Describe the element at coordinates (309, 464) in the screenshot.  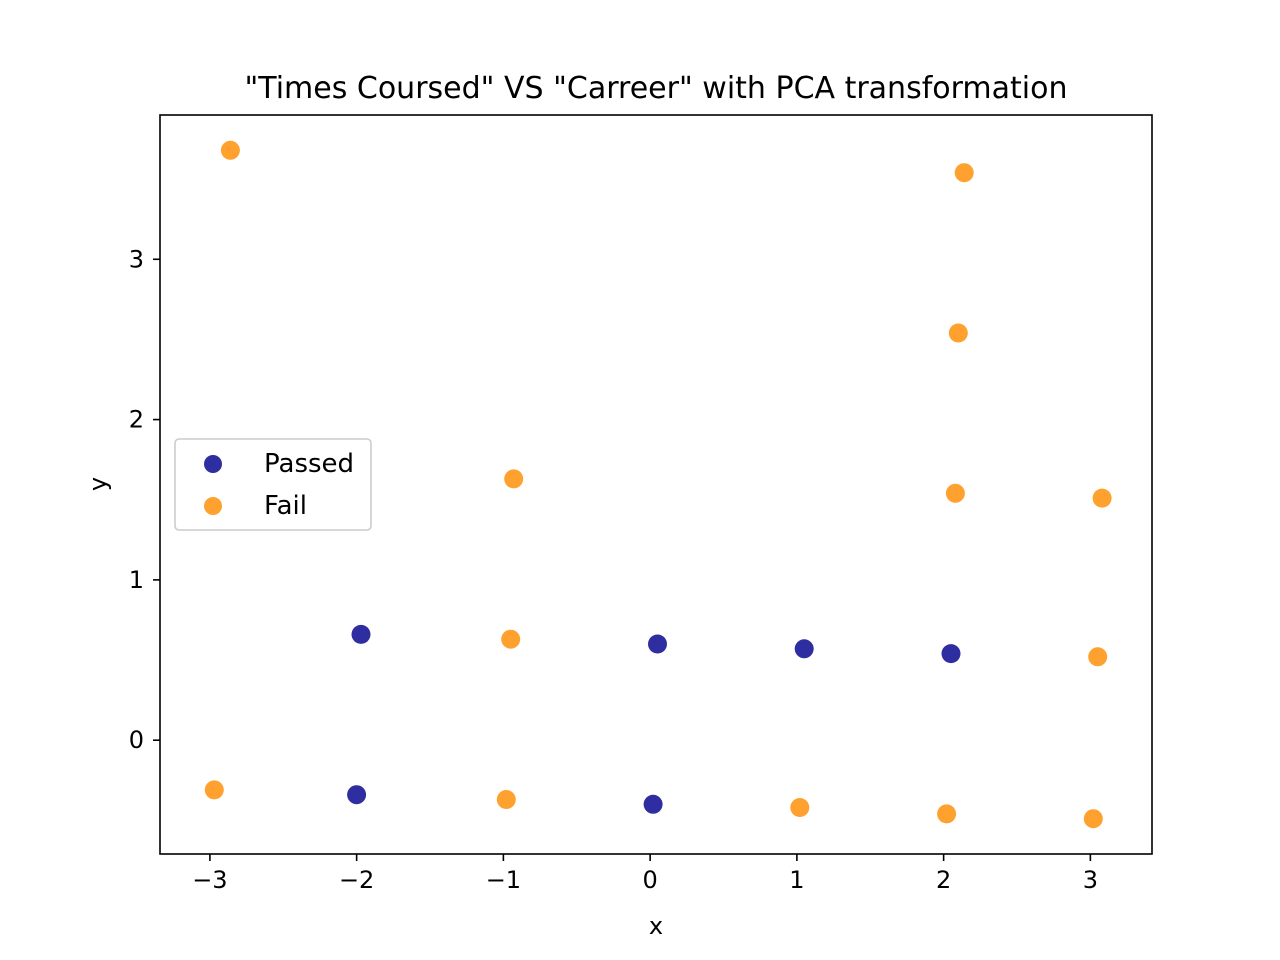
I see `legend-label-passed: Passed` at that location.